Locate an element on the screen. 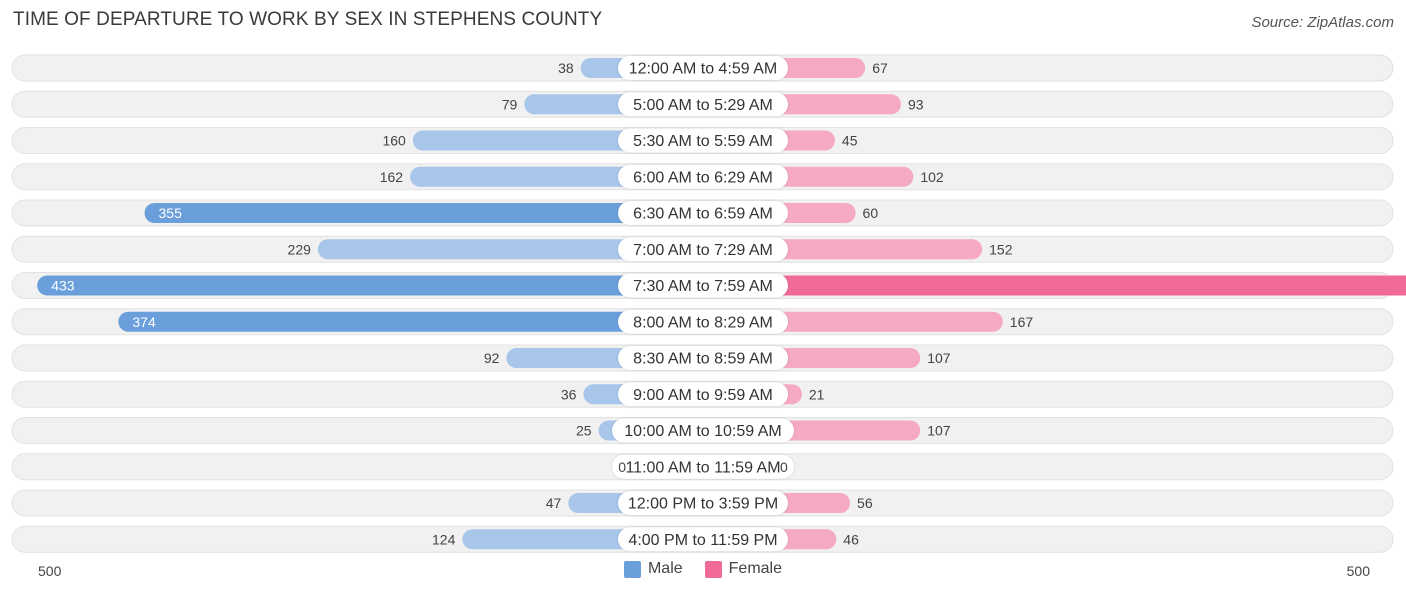 This screenshot has height=595, width=1406. chart-row: 8:00 AM to 8:29 AM 374 167 is located at coordinates (702, 322).